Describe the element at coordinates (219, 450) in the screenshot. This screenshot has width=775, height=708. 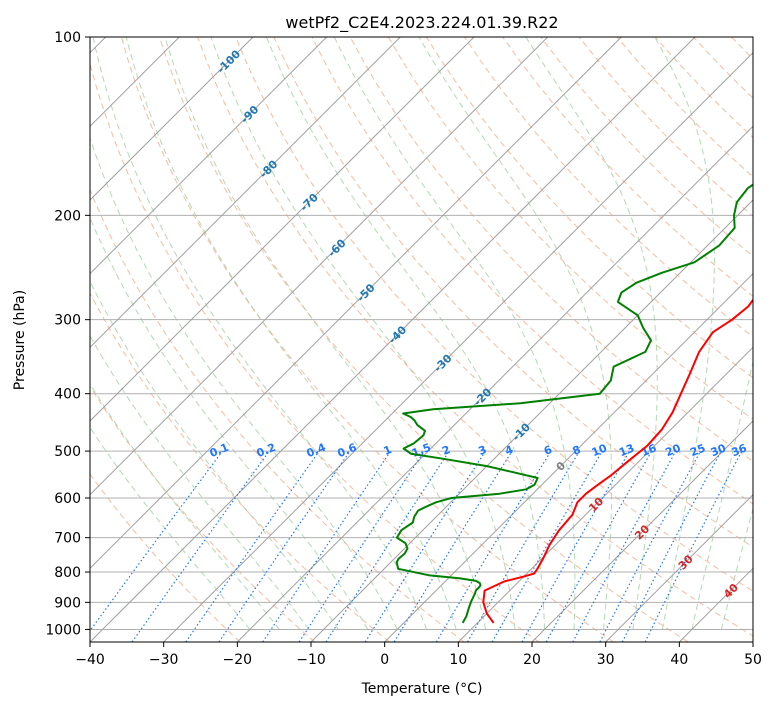
I see `mixing-ratio-label: 0.1` at that location.